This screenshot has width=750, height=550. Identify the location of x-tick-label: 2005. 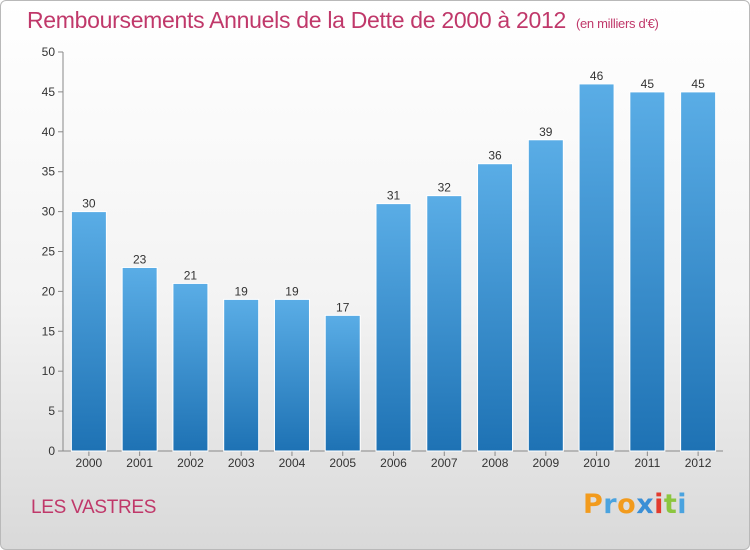
(342, 463).